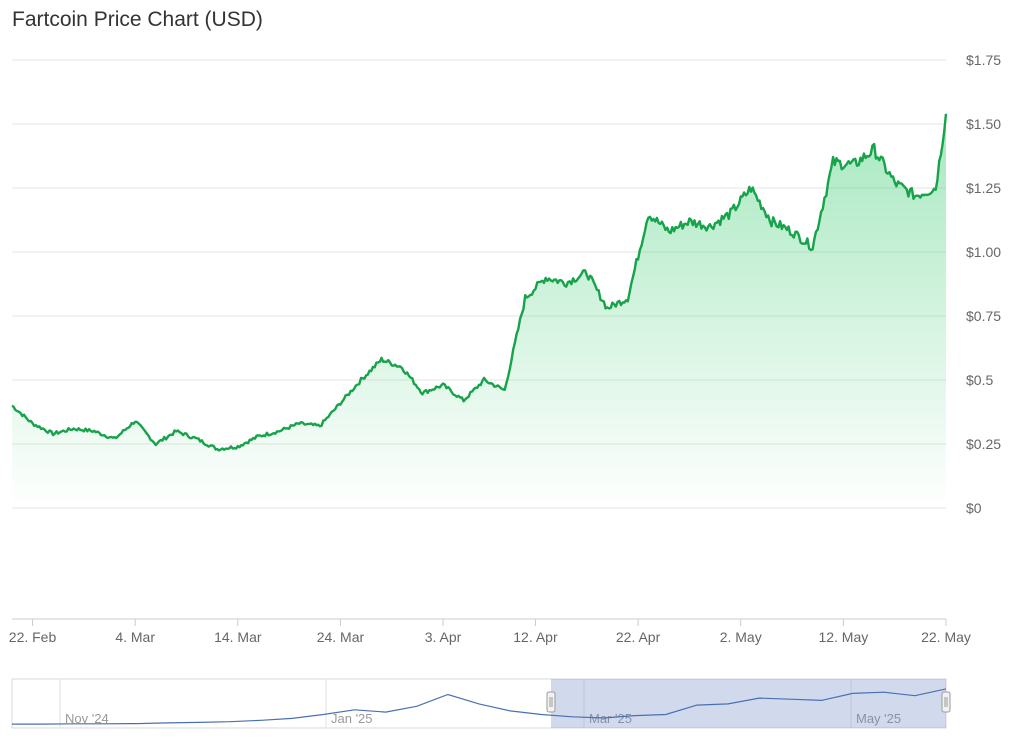  I want to click on x-tick-label: 22. Feb, so click(33, 637).